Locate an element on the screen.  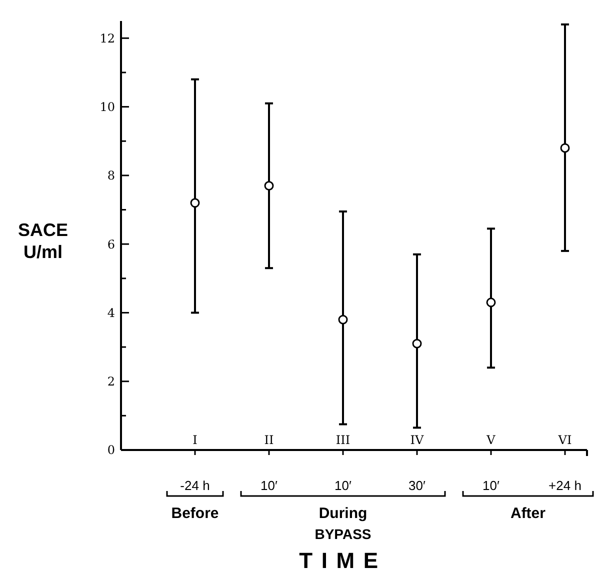
x-axis-title: TIME is located at coordinates (343, 560).